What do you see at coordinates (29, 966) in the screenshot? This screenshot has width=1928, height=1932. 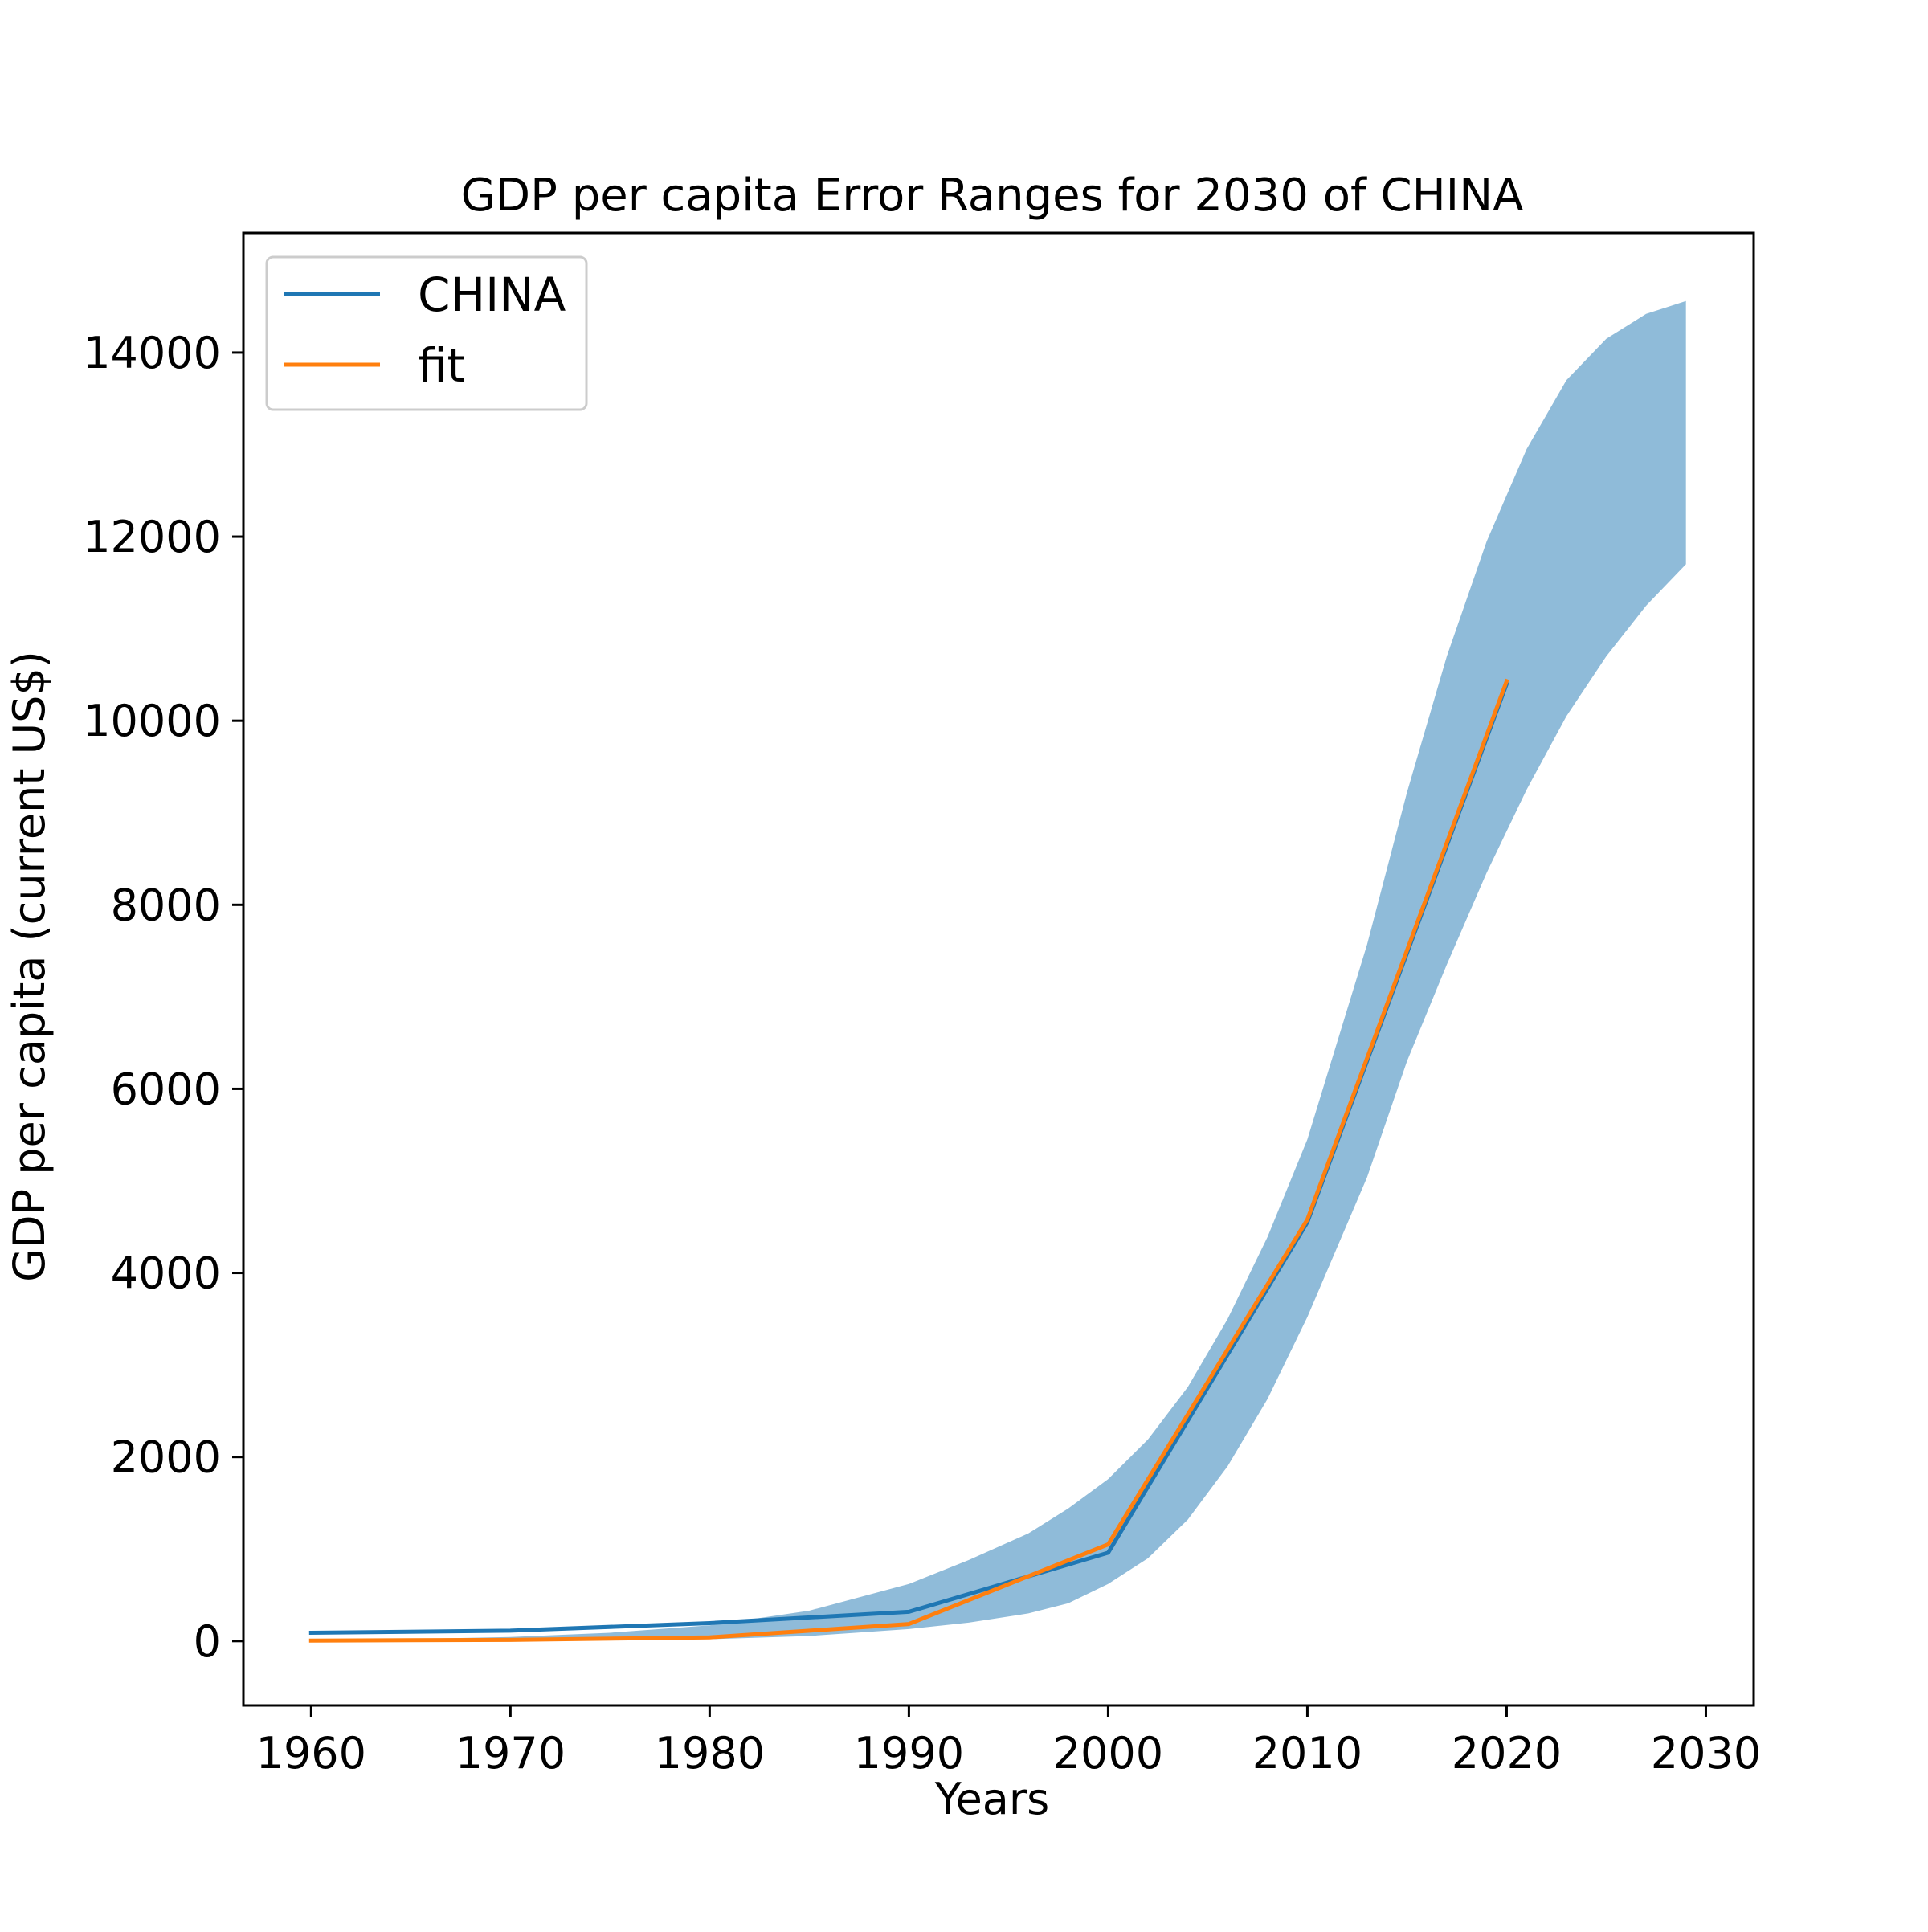 I see `y-axis-label: GDP per capita (current US$)` at bounding box center [29, 966].